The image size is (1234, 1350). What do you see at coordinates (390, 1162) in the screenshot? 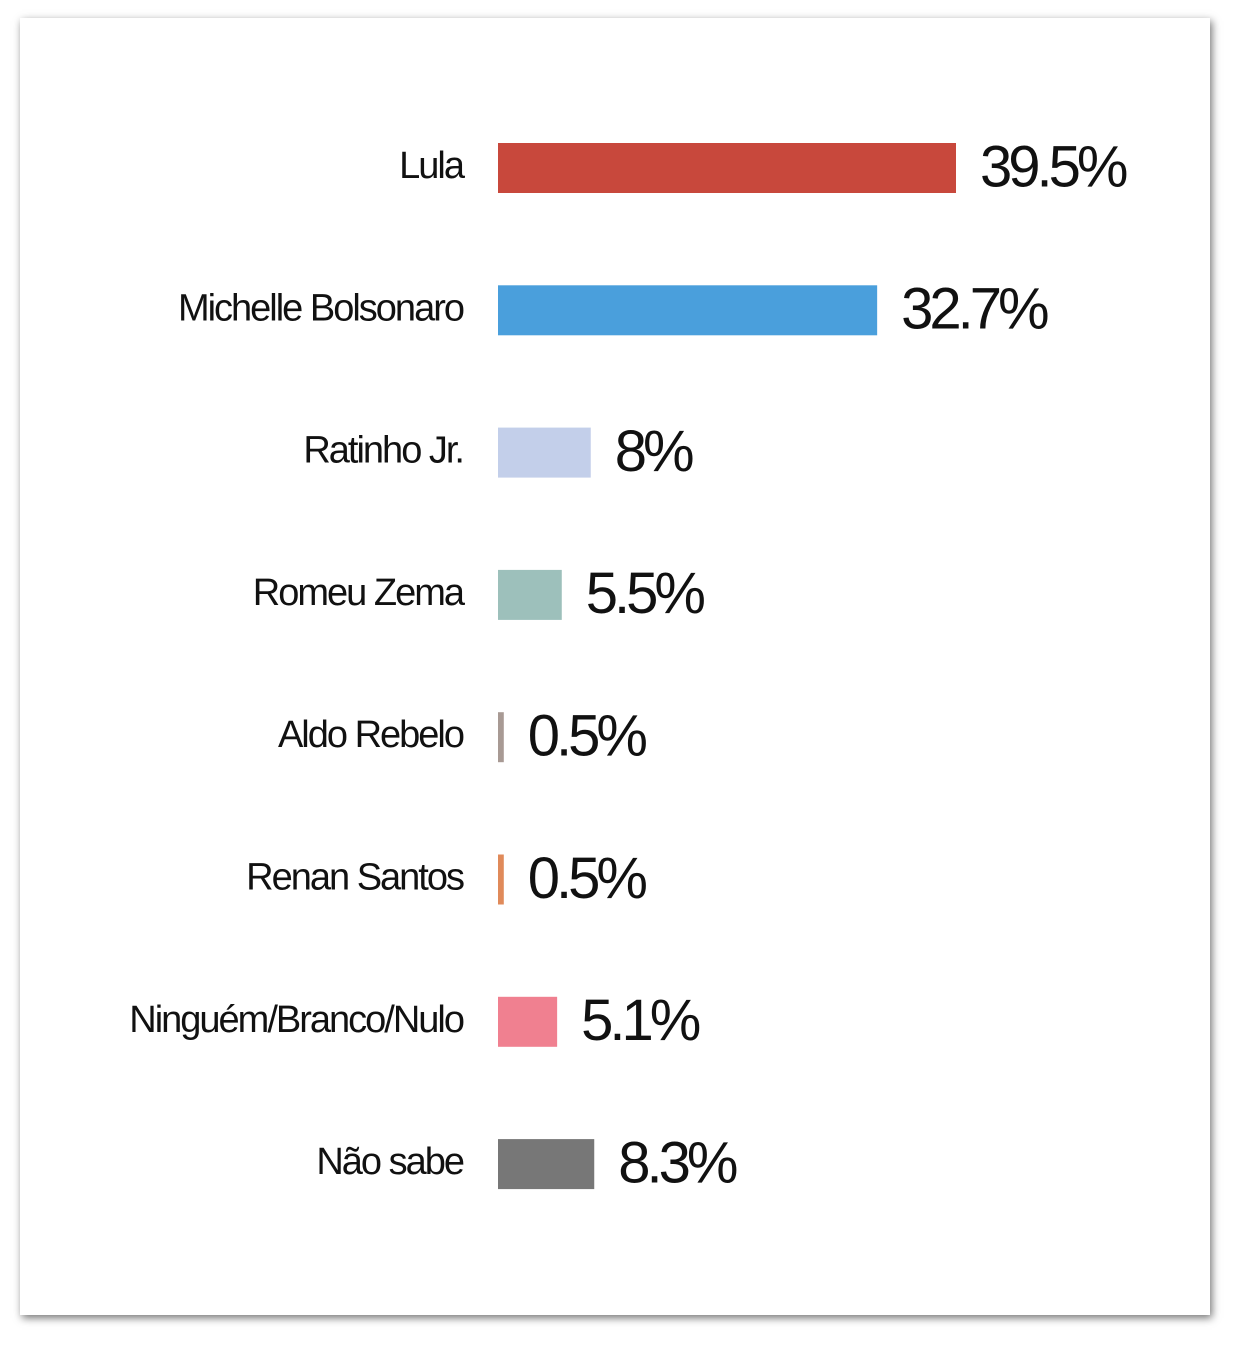
I see `category-label: Não sabe` at bounding box center [390, 1162].